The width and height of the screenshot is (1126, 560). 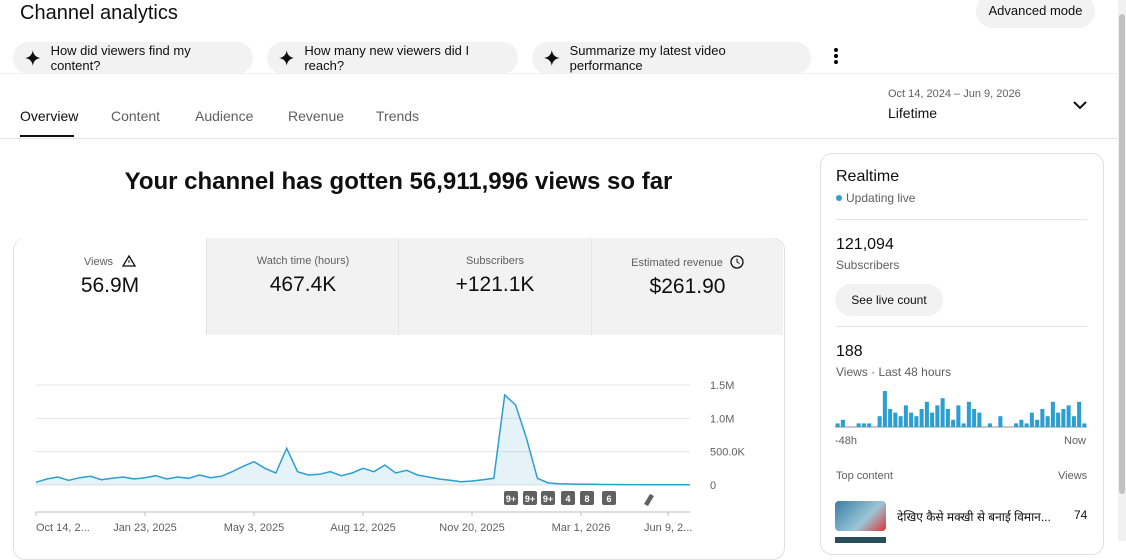 What do you see at coordinates (647, 58) in the screenshot?
I see `suggestion-text: Summarize my latest video performance` at bounding box center [647, 58].